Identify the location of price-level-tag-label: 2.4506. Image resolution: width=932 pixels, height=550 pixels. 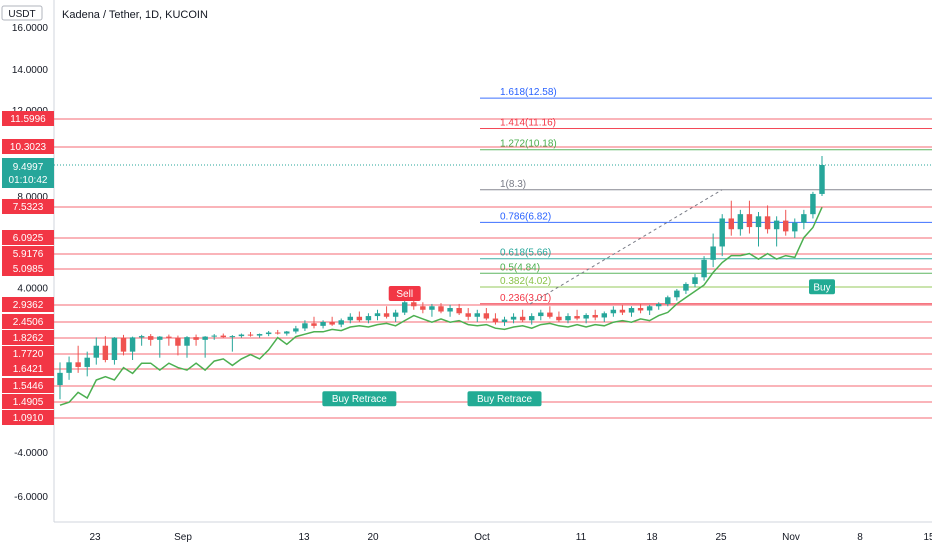
(28, 322).